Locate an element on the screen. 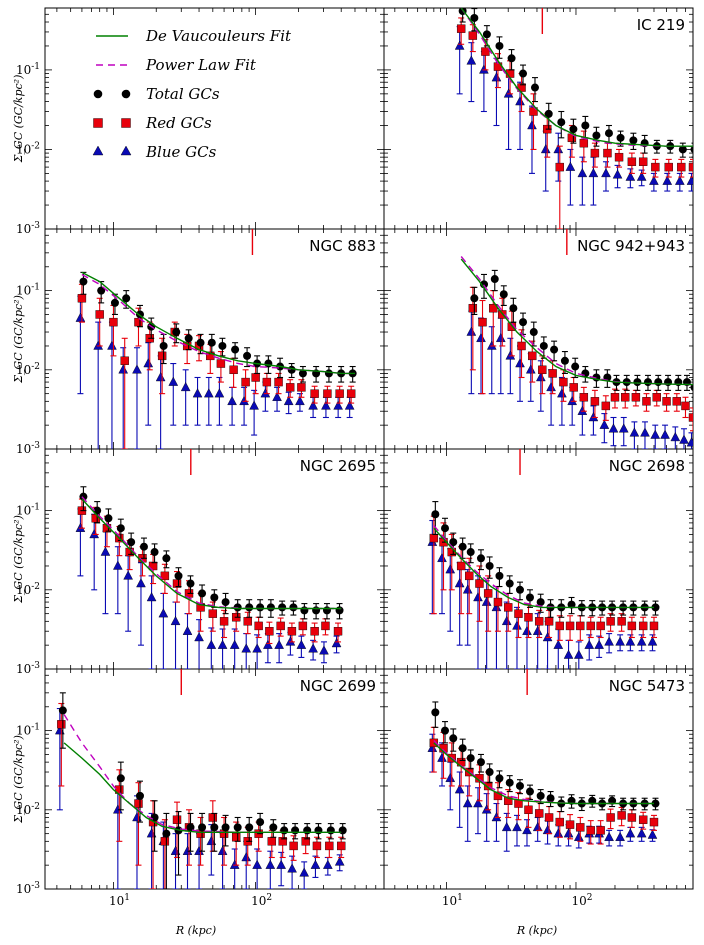  panel-title: NGC 2698 is located at coordinates (647, 466).